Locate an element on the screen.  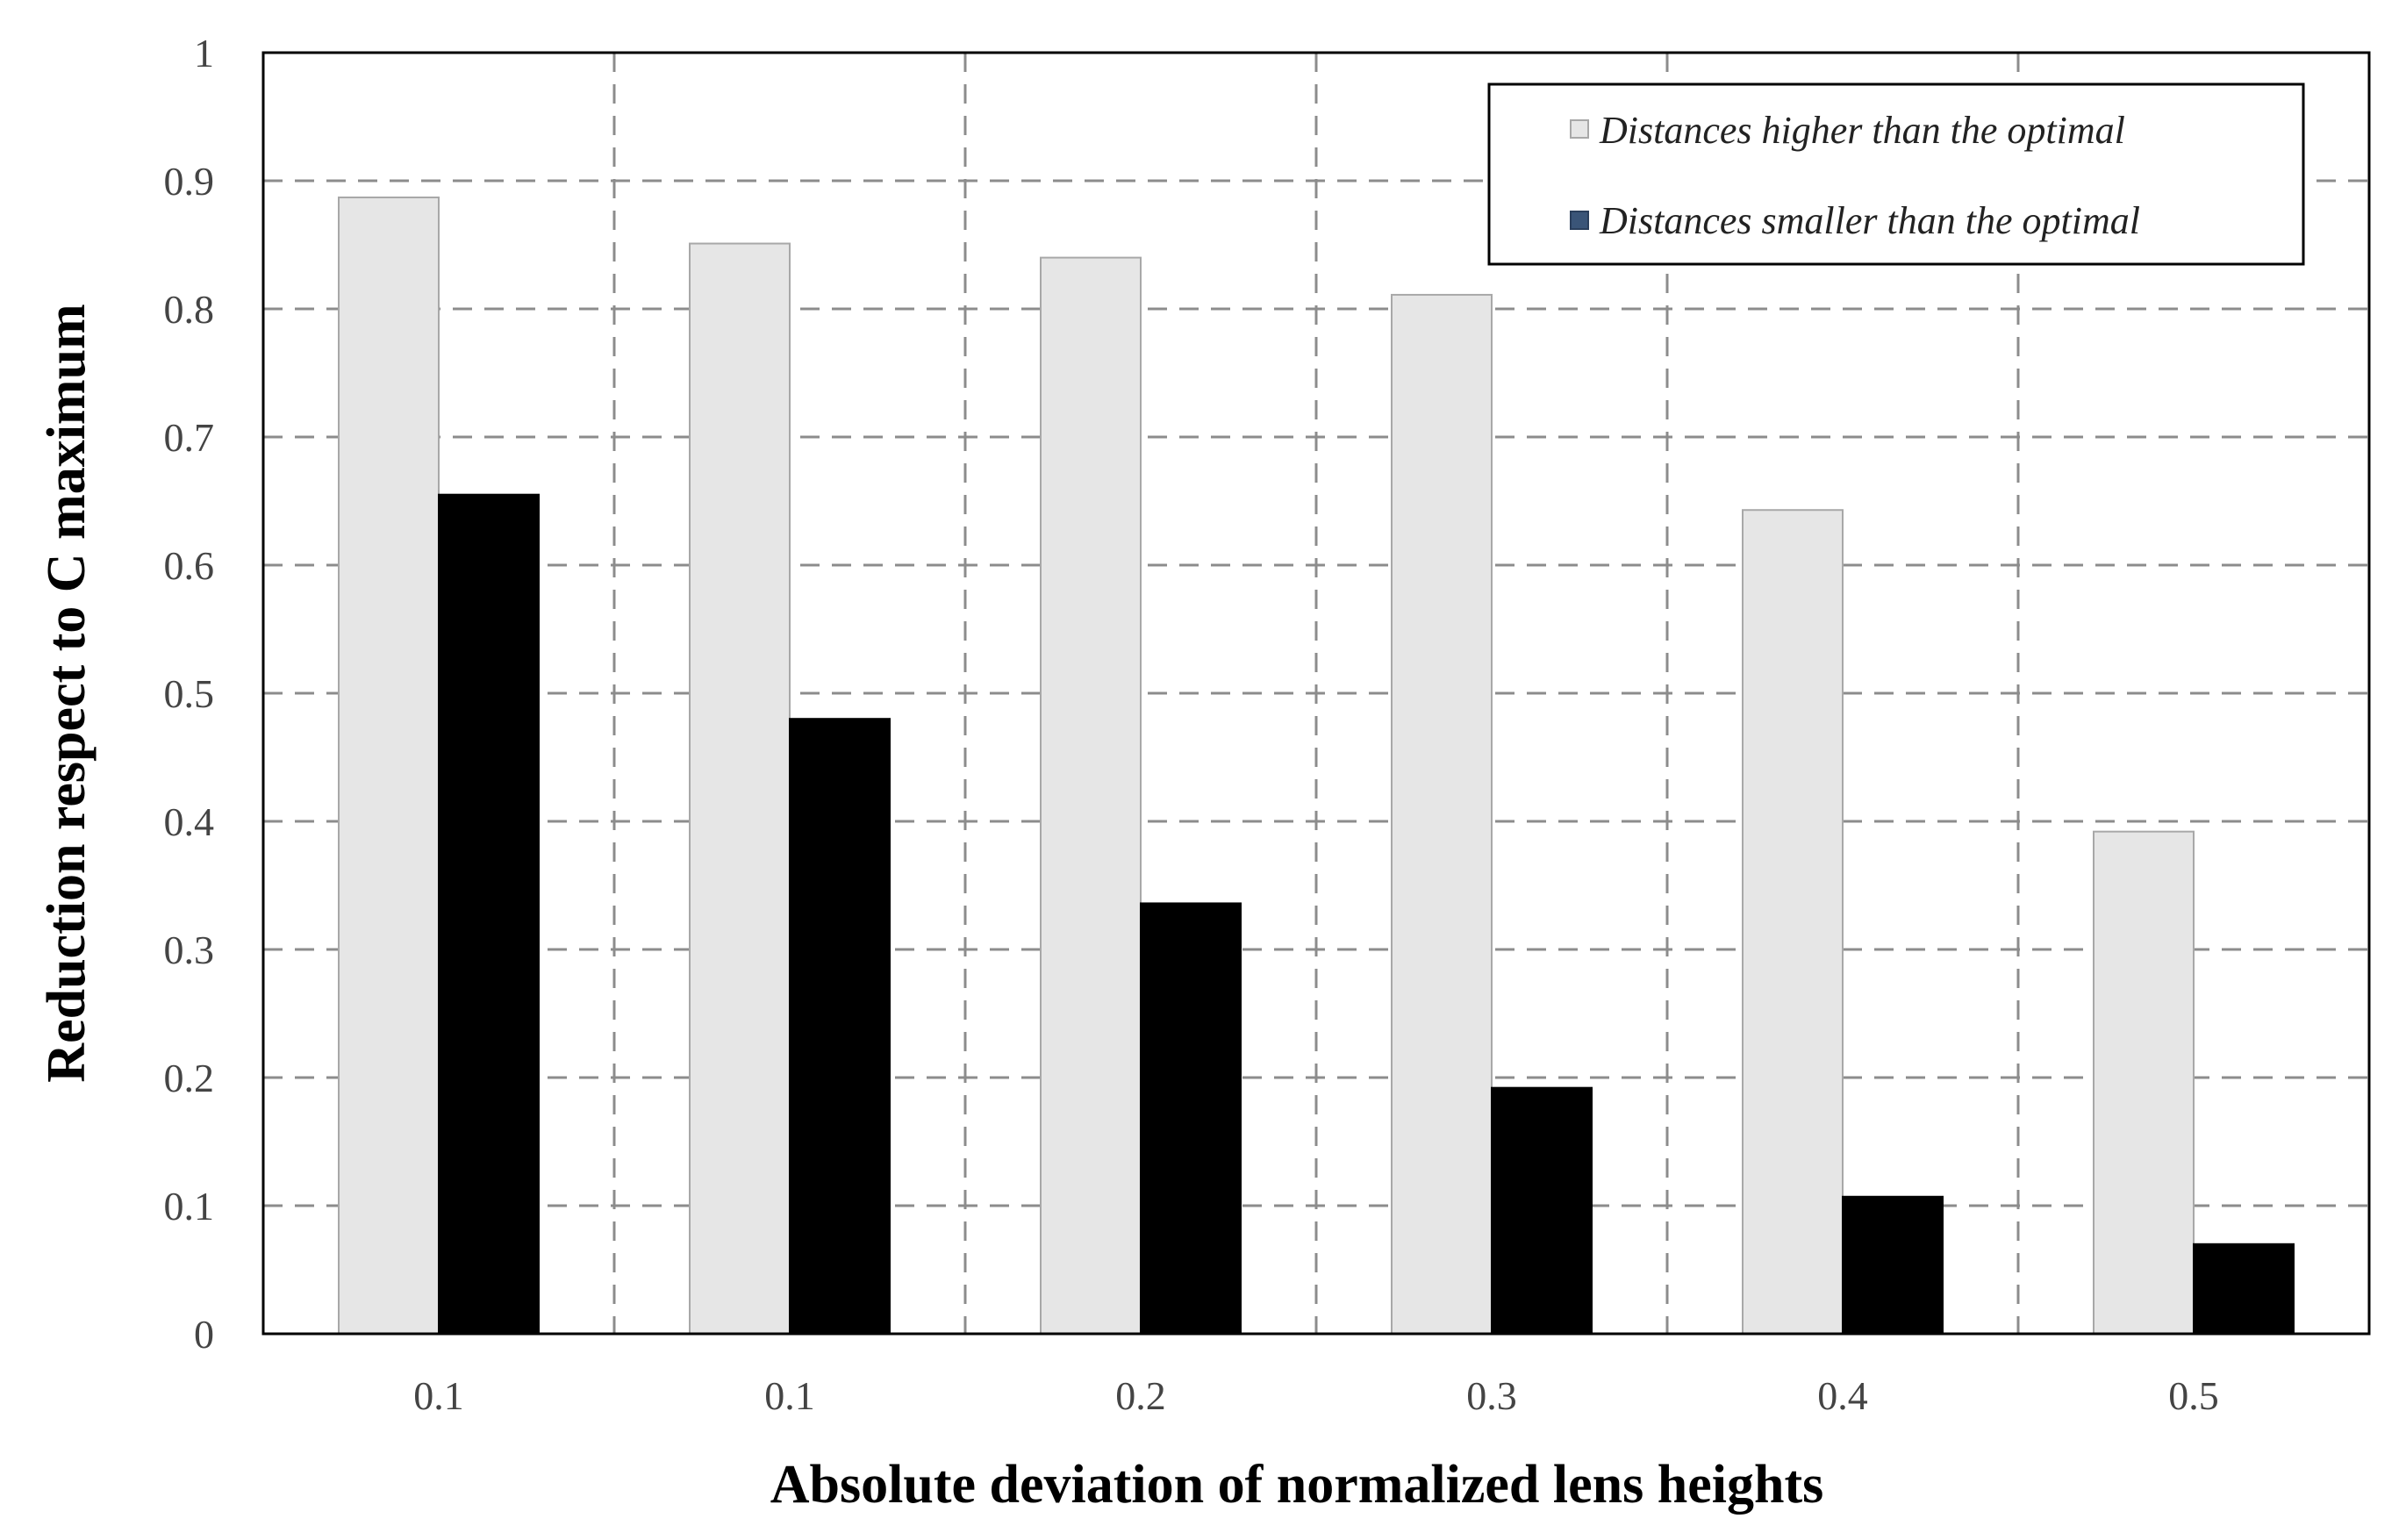
y-tick-label: 0.1 is located at coordinates (189, 1206).